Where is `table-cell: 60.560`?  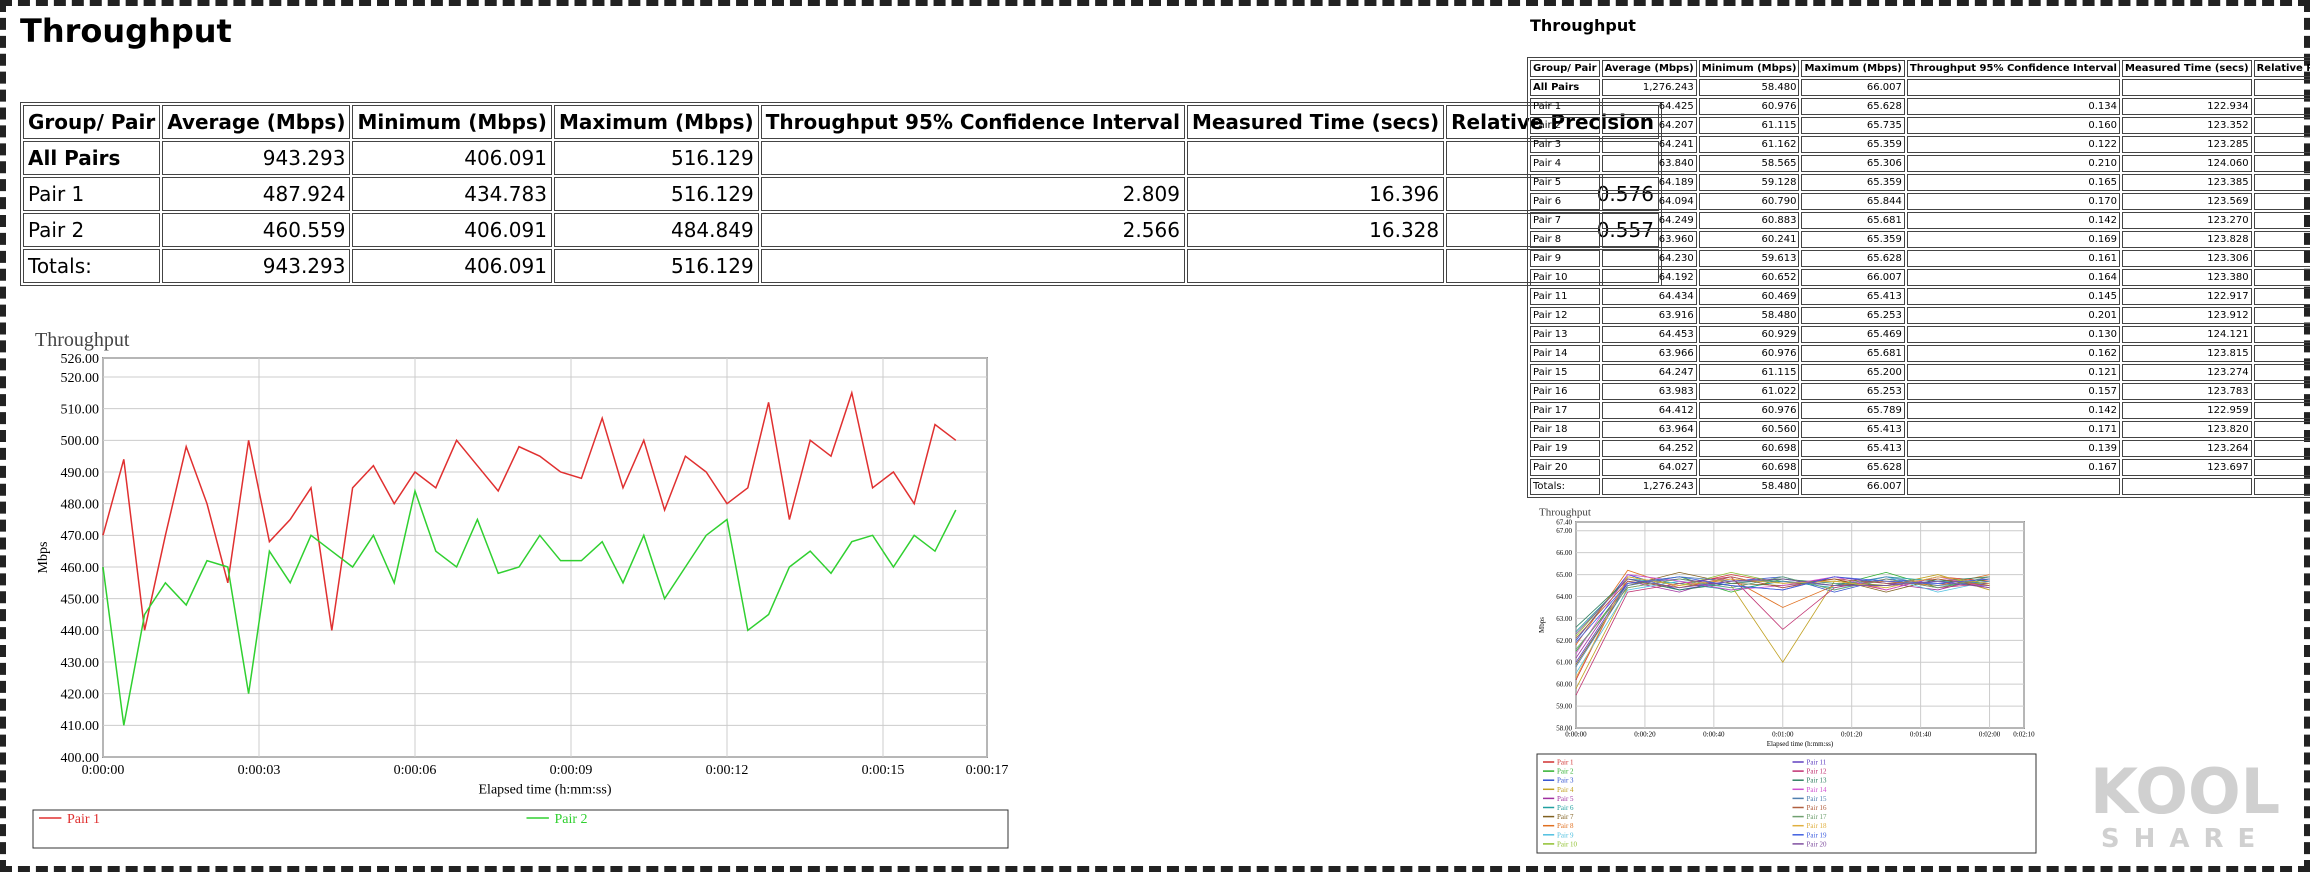 table-cell: 60.560 is located at coordinates (1749, 429).